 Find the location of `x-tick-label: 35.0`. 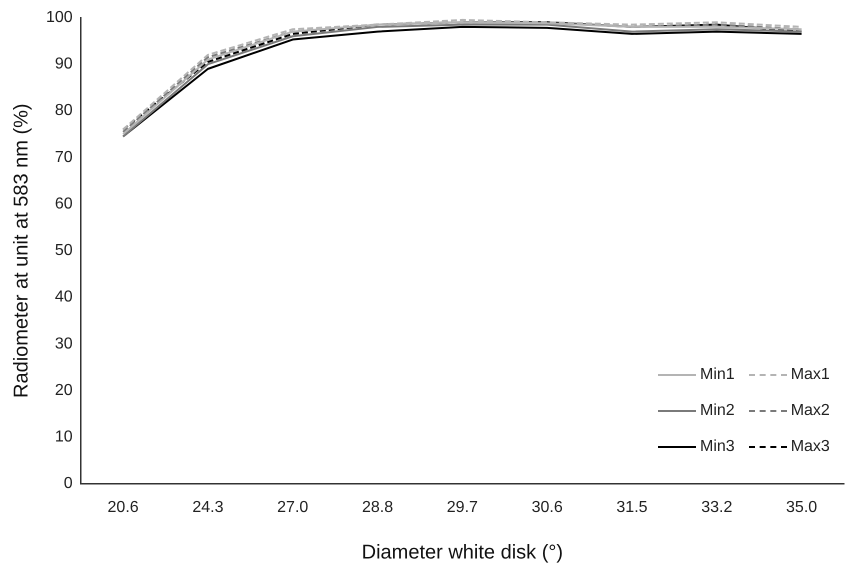

x-tick-label: 35.0 is located at coordinates (802, 507).